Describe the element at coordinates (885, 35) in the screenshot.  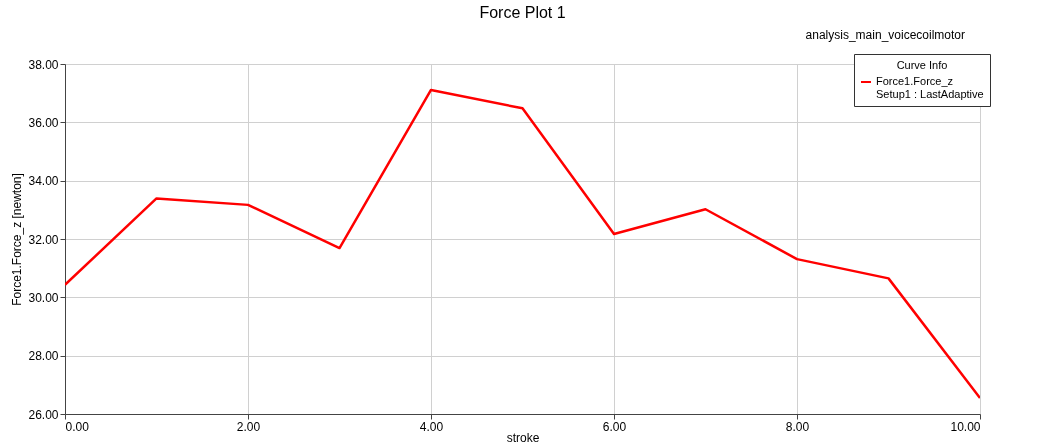
I see `text: analysis_main_voicecoilmotor` at that location.